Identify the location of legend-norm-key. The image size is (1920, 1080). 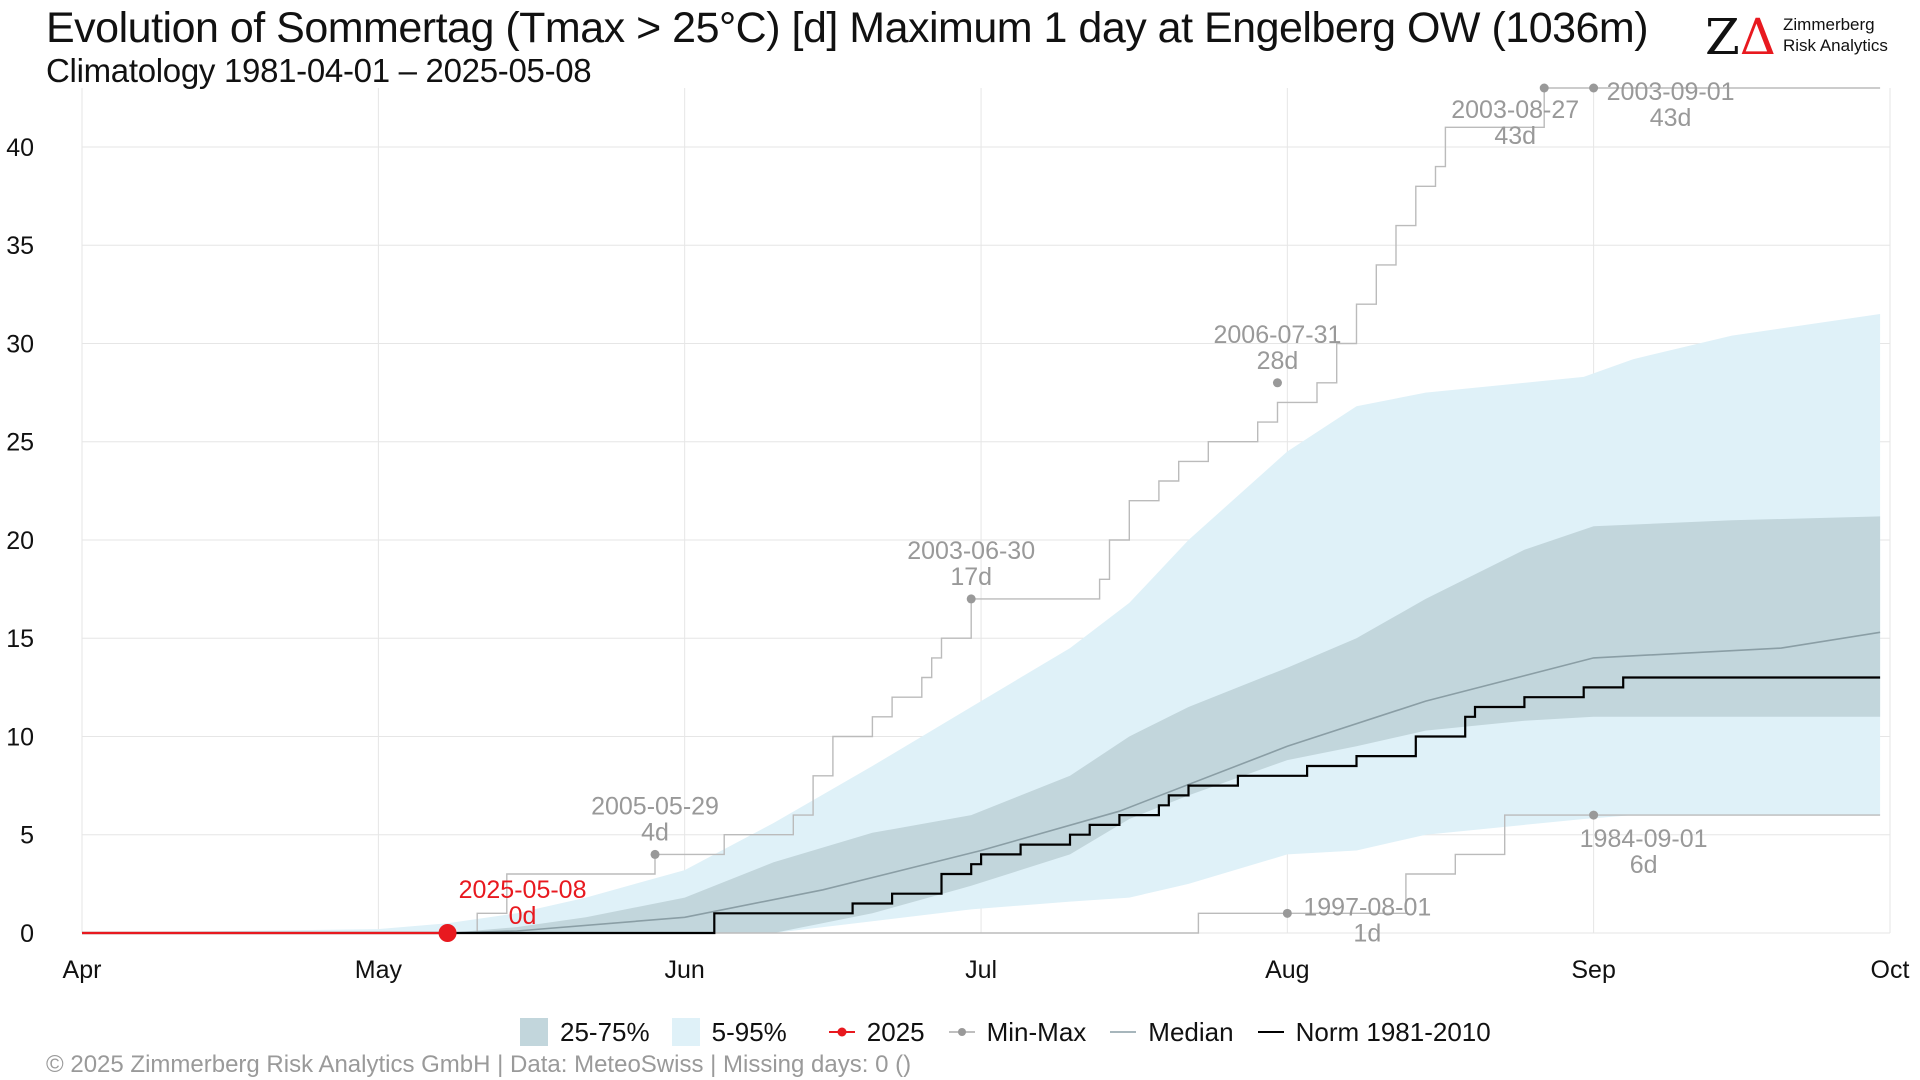
(1270, 1032).